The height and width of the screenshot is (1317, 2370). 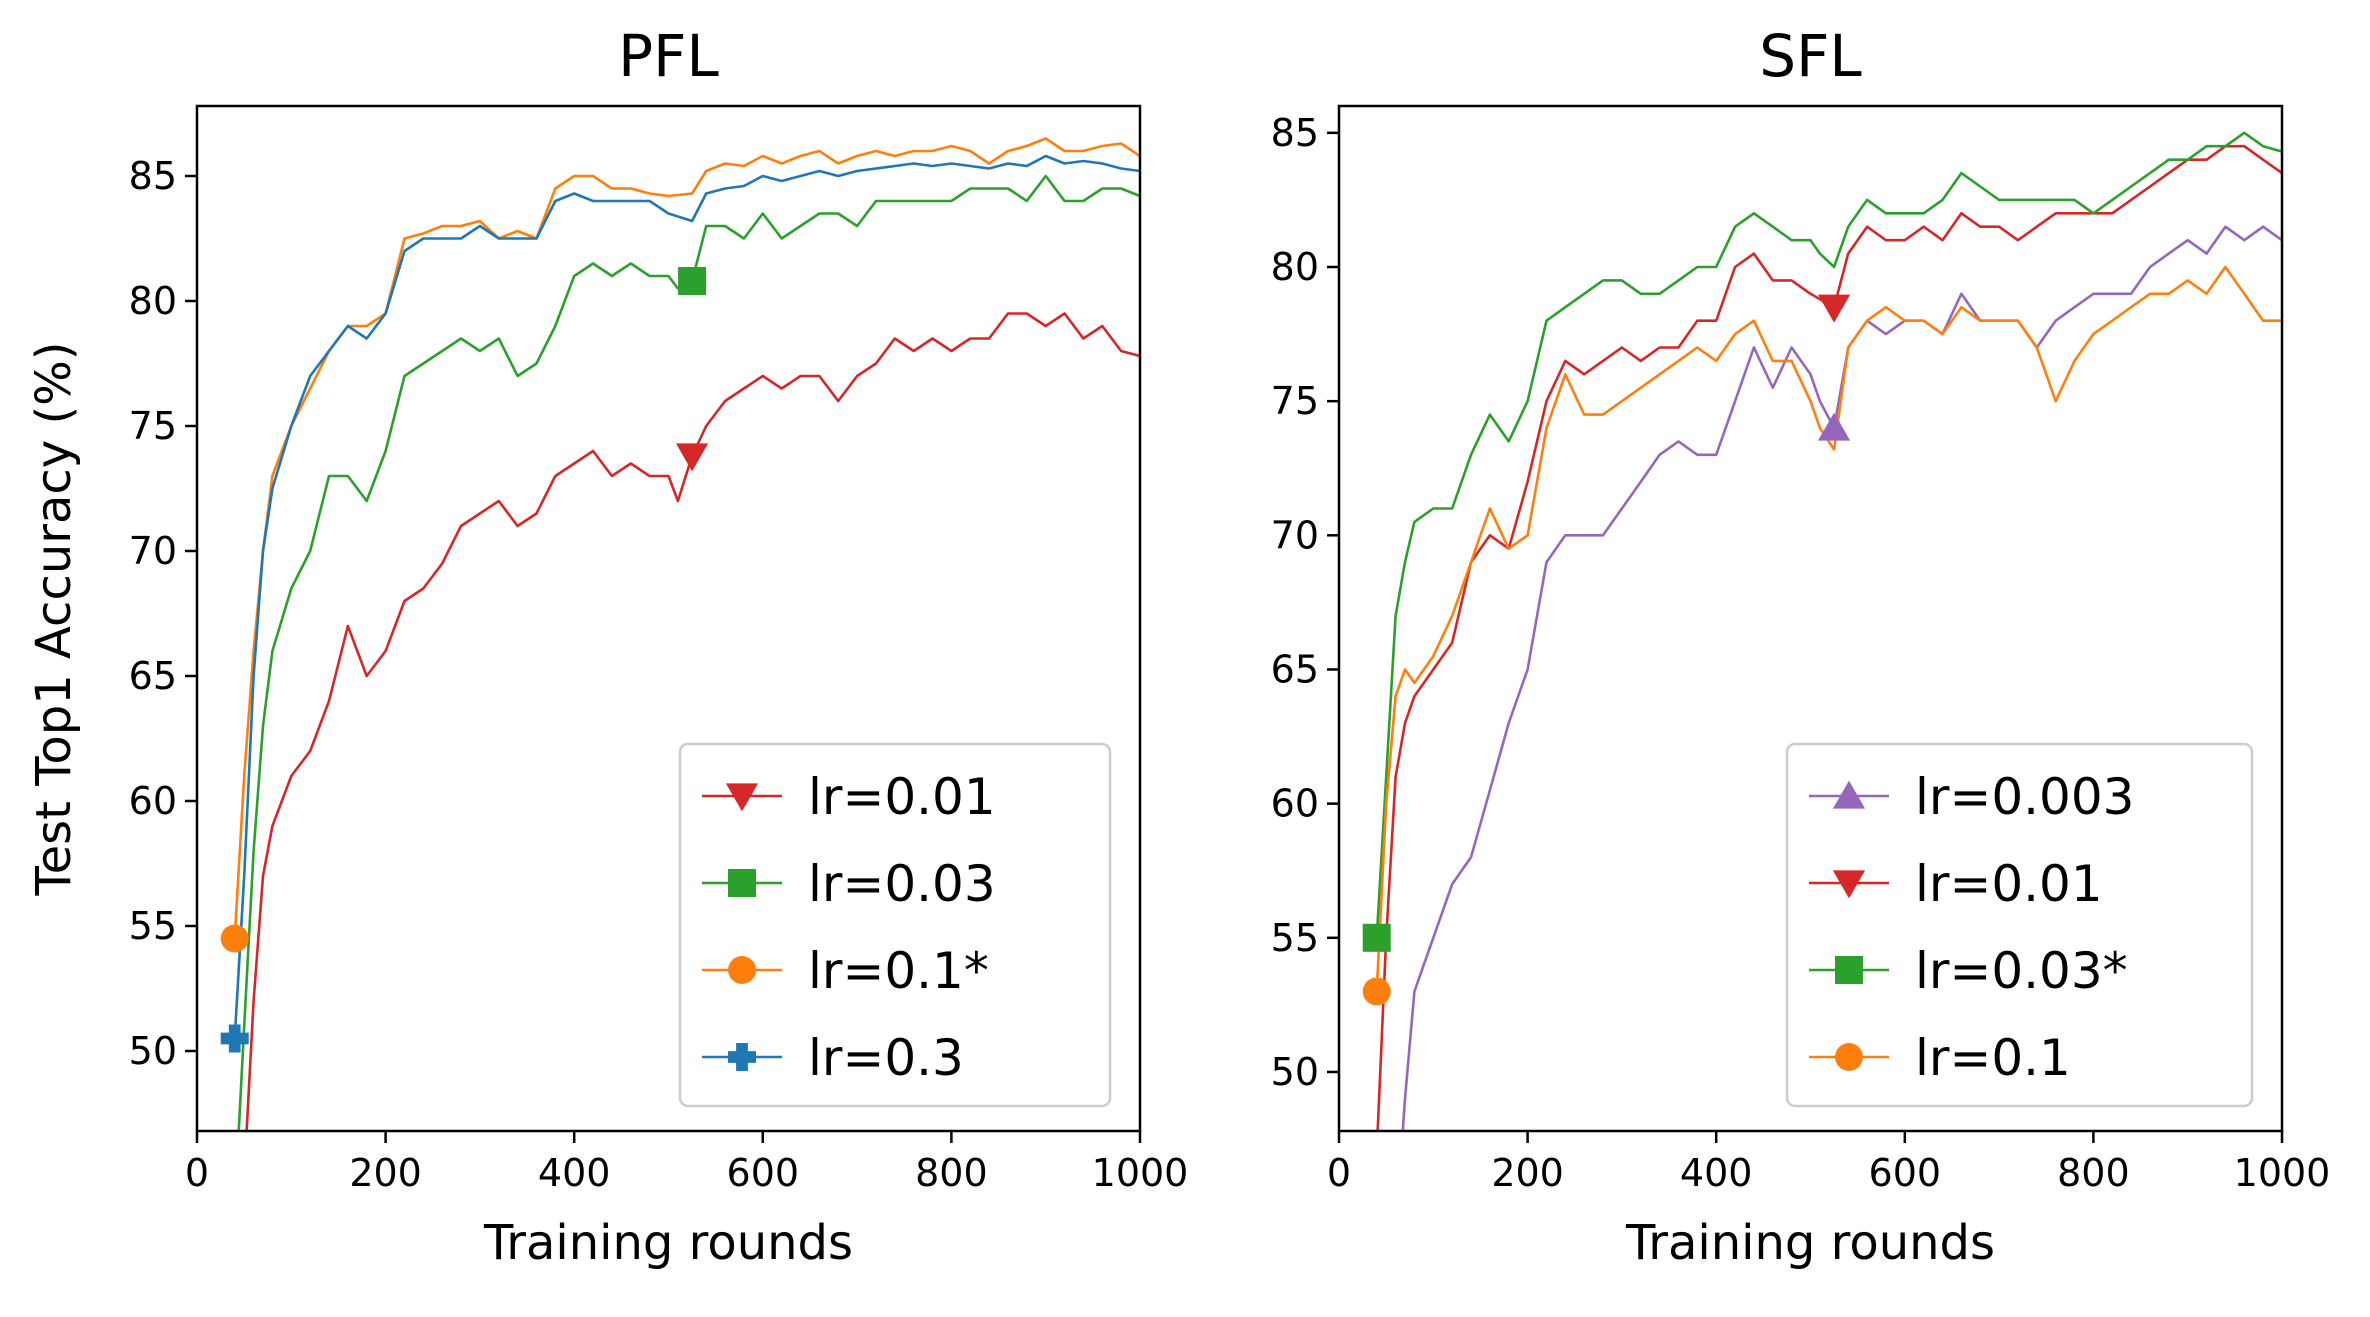 I want to click on y-axis-label: Test Top1 Accuracy (%), so click(x=54, y=618).